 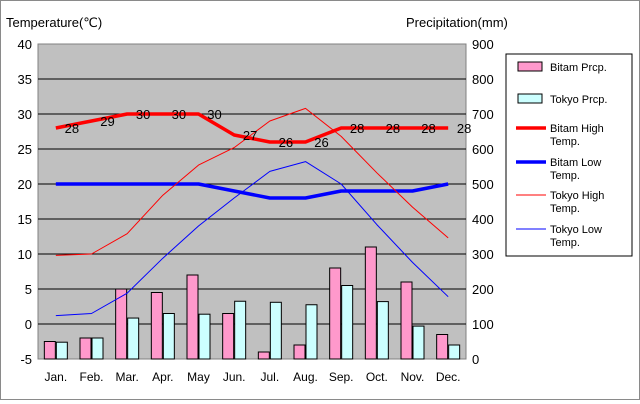 I want to click on right-tick-label: 300, so click(x=483, y=254).